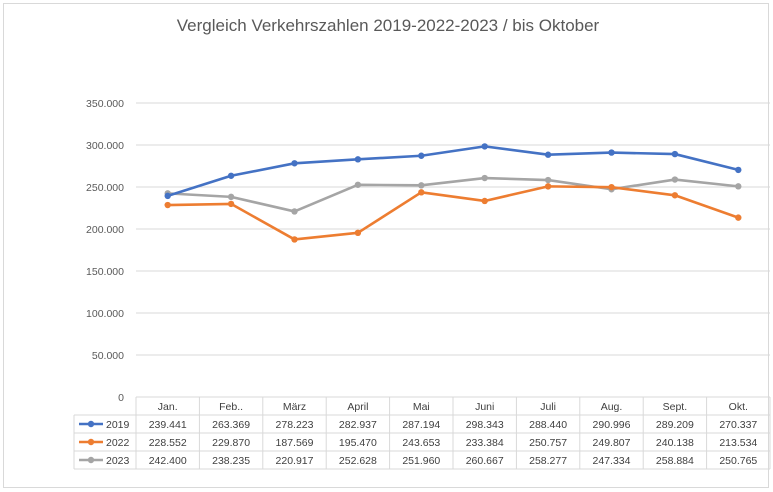 The width and height of the screenshot is (773, 492). I want to click on data-table-value: 238.235, so click(231, 461).